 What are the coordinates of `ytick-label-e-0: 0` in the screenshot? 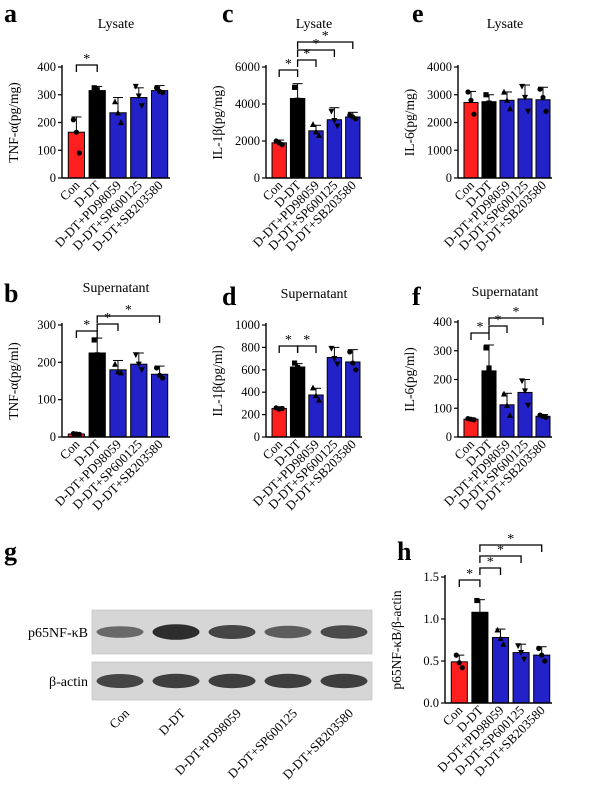 It's located at (449, 178).